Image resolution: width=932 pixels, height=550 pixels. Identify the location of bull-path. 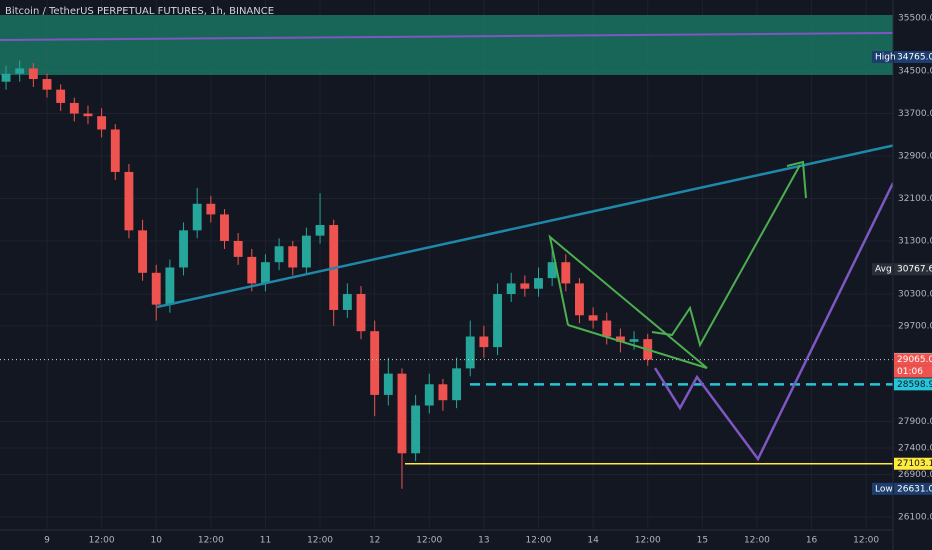
(726, 256).